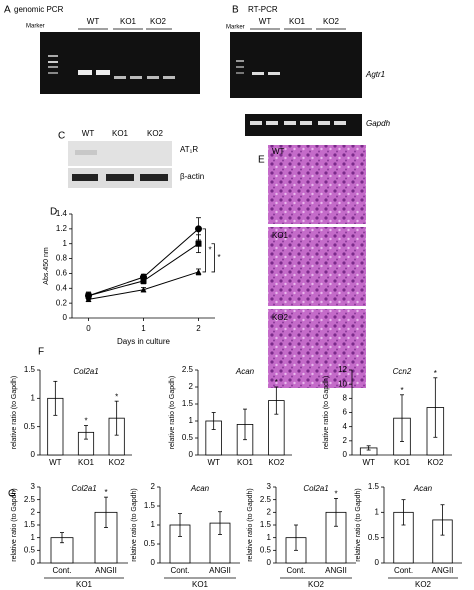 This screenshot has width=474, height=590. What do you see at coordinates (62, 273) in the screenshot?
I see `y-tick-label: 0.6` at bounding box center [62, 273].